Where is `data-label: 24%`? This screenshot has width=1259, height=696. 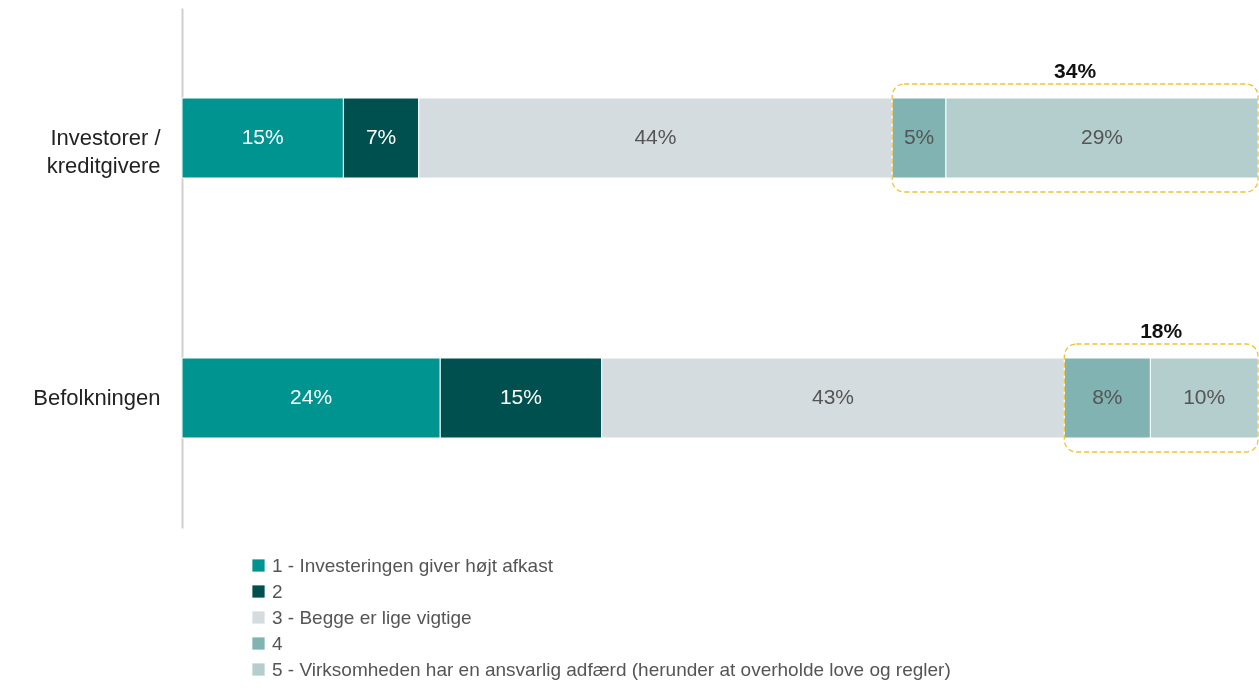
data-label: 24% is located at coordinates (311, 396).